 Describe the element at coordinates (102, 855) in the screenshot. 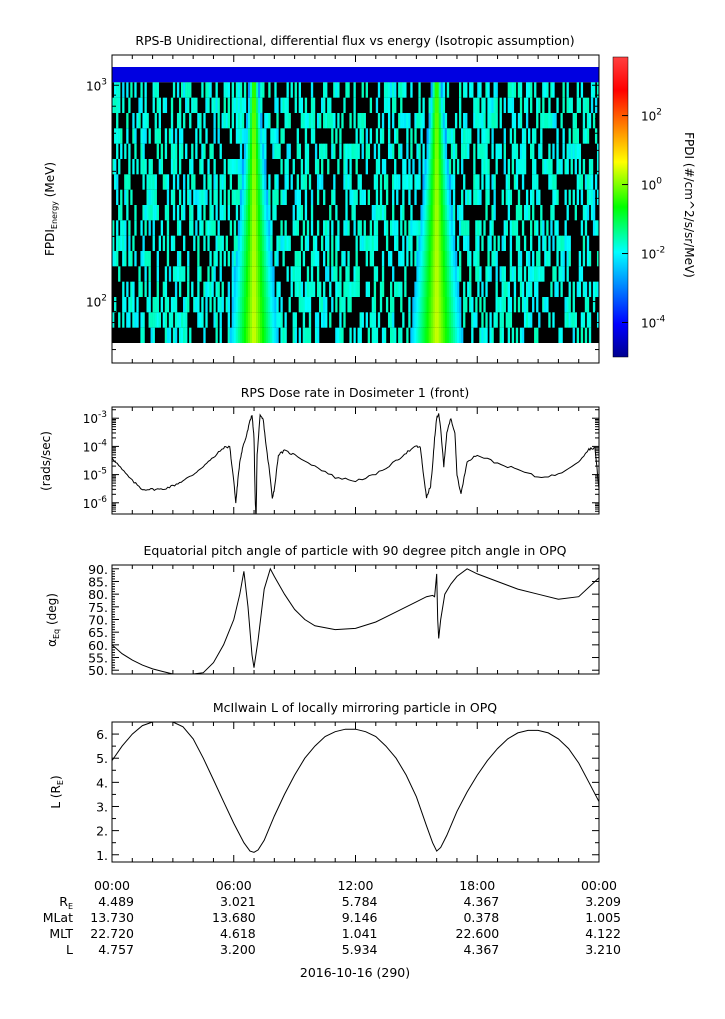

I see `y-tick-label: 1.` at that location.